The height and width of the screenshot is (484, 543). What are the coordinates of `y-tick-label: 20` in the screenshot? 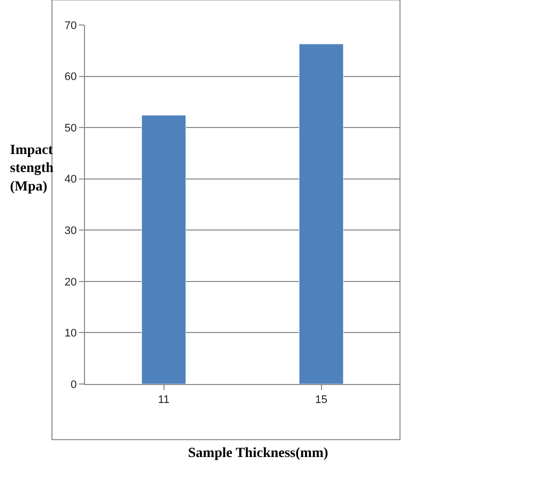 It's located at (70, 282).